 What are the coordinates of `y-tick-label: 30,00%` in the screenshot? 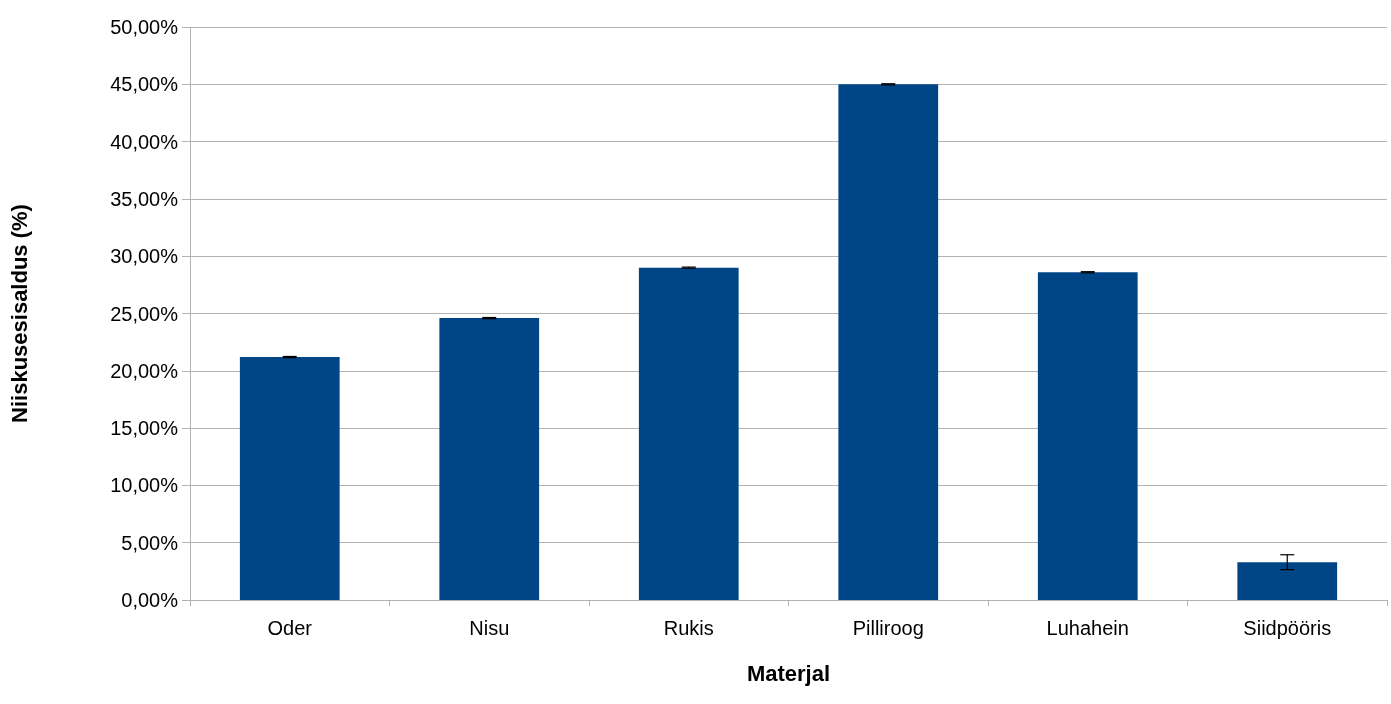 It's located at (144, 256).